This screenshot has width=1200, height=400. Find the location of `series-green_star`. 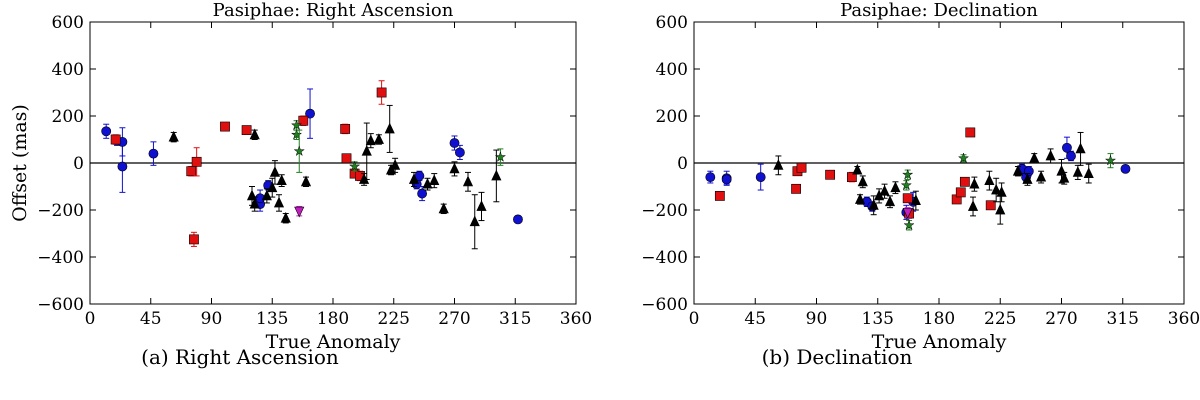

series-green_star is located at coordinates (1008, 191).